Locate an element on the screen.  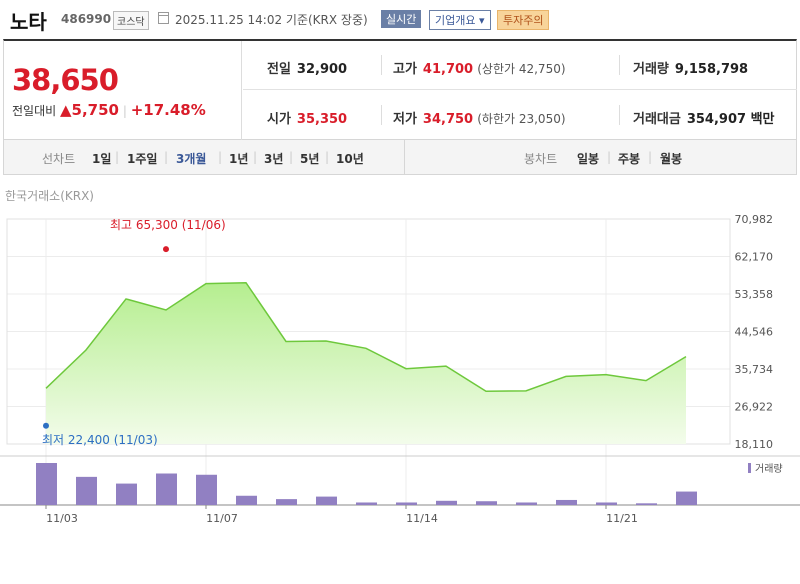
high-price: 고가 41,700 (상한가 42,750) is located at coordinates (479, 67).